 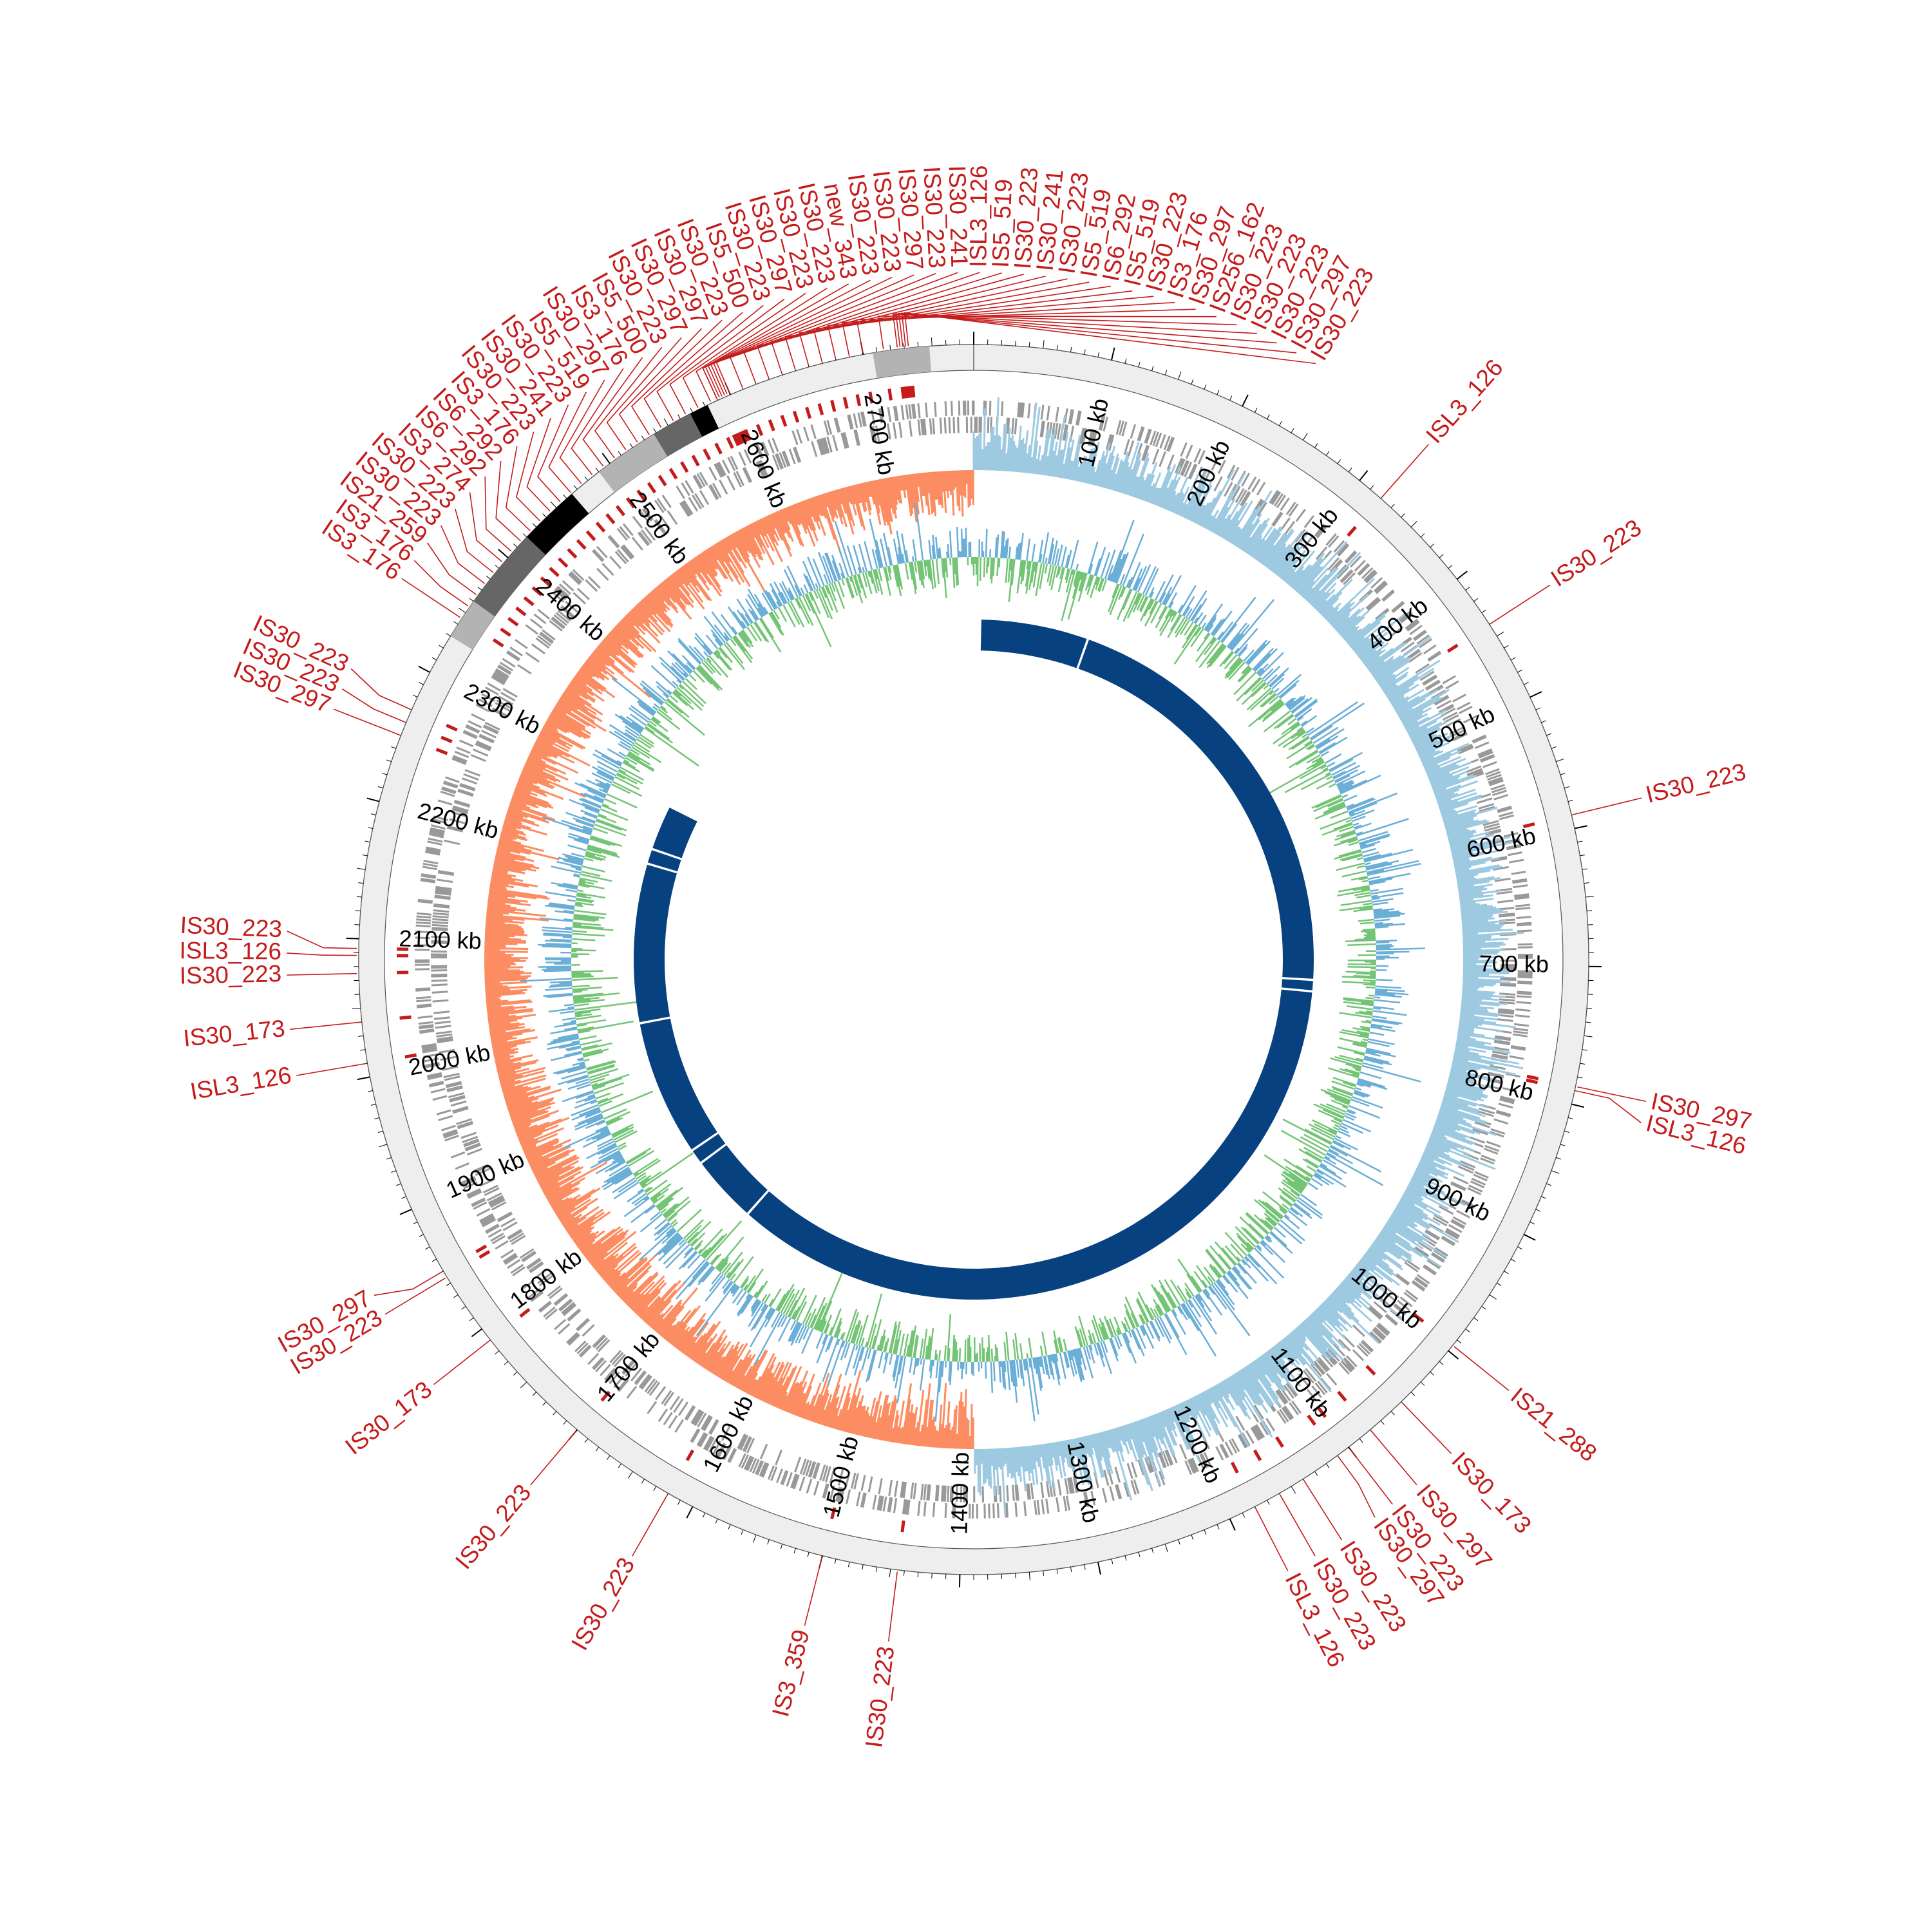 What do you see at coordinates (1208, 472) in the screenshot?
I see `scale-label: 200 kb` at bounding box center [1208, 472].